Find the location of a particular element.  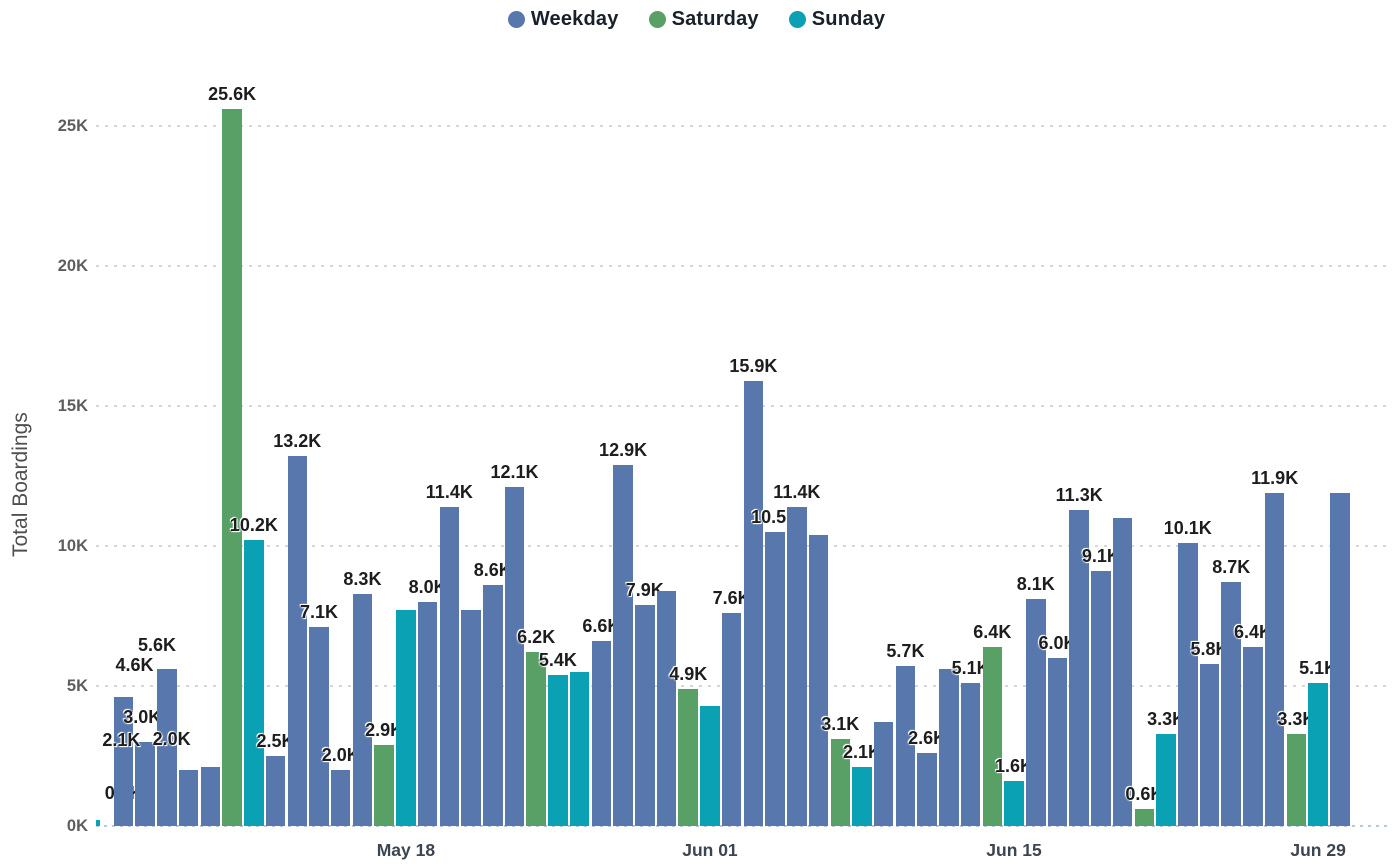

legend-item-weekday: Weekday is located at coordinates (563, 19).